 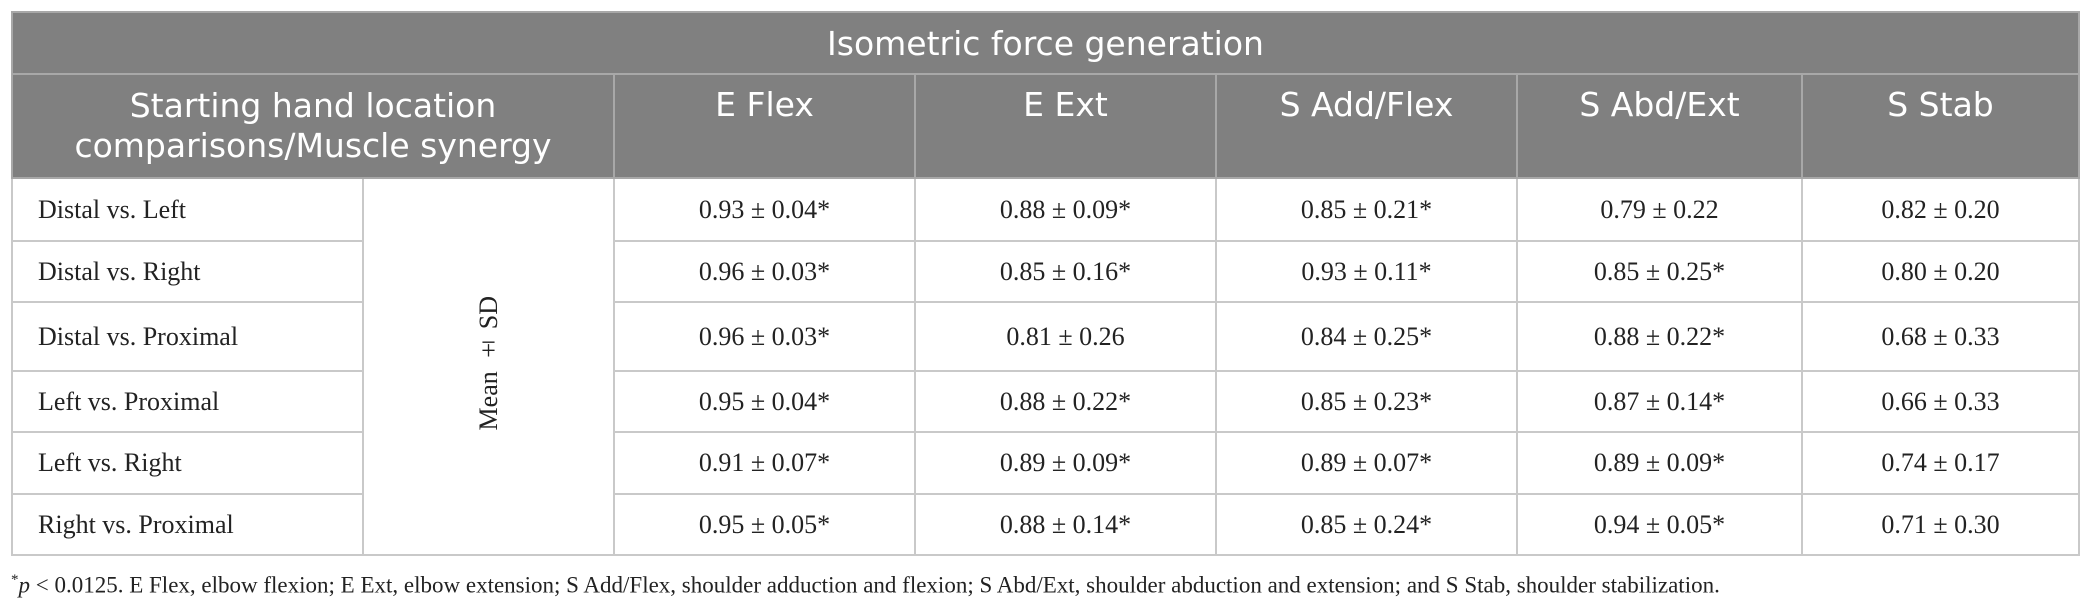 What do you see at coordinates (1366, 271) in the screenshot?
I see `value-cell: 0.93 ± 0.11*` at bounding box center [1366, 271].